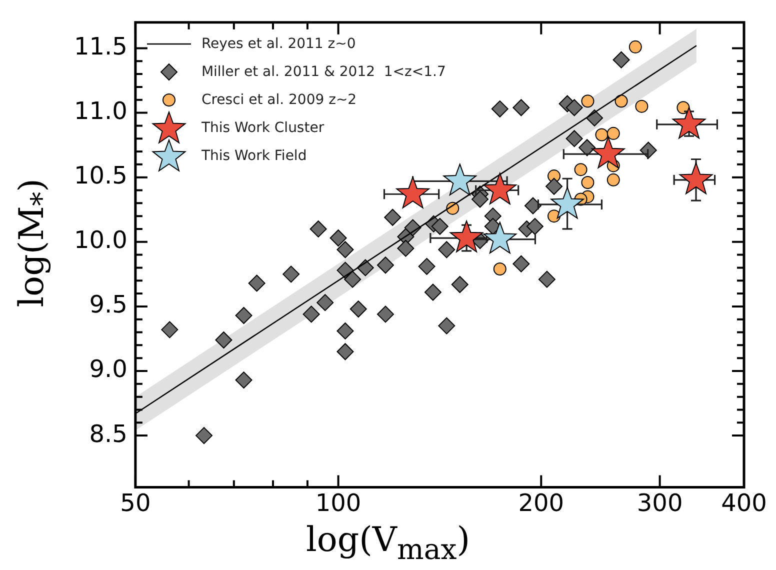 Image resolution: width=776 pixels, height=570 pixels. Describe the element at coordinates (541, 502) in the screenshot. I see `x-tick-label: 200` at that location.